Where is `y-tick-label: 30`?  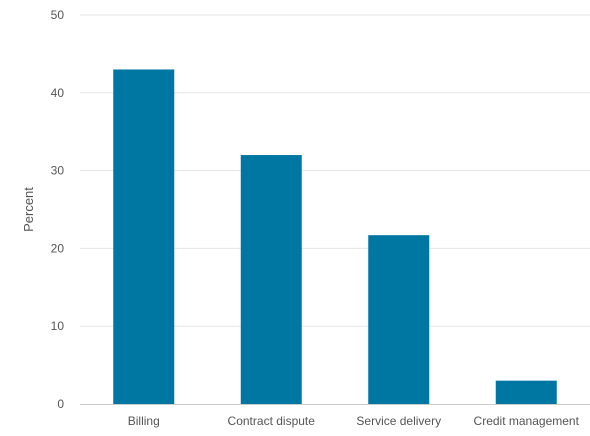
y-tick-label: 30 is located at coordinates (58, 171).